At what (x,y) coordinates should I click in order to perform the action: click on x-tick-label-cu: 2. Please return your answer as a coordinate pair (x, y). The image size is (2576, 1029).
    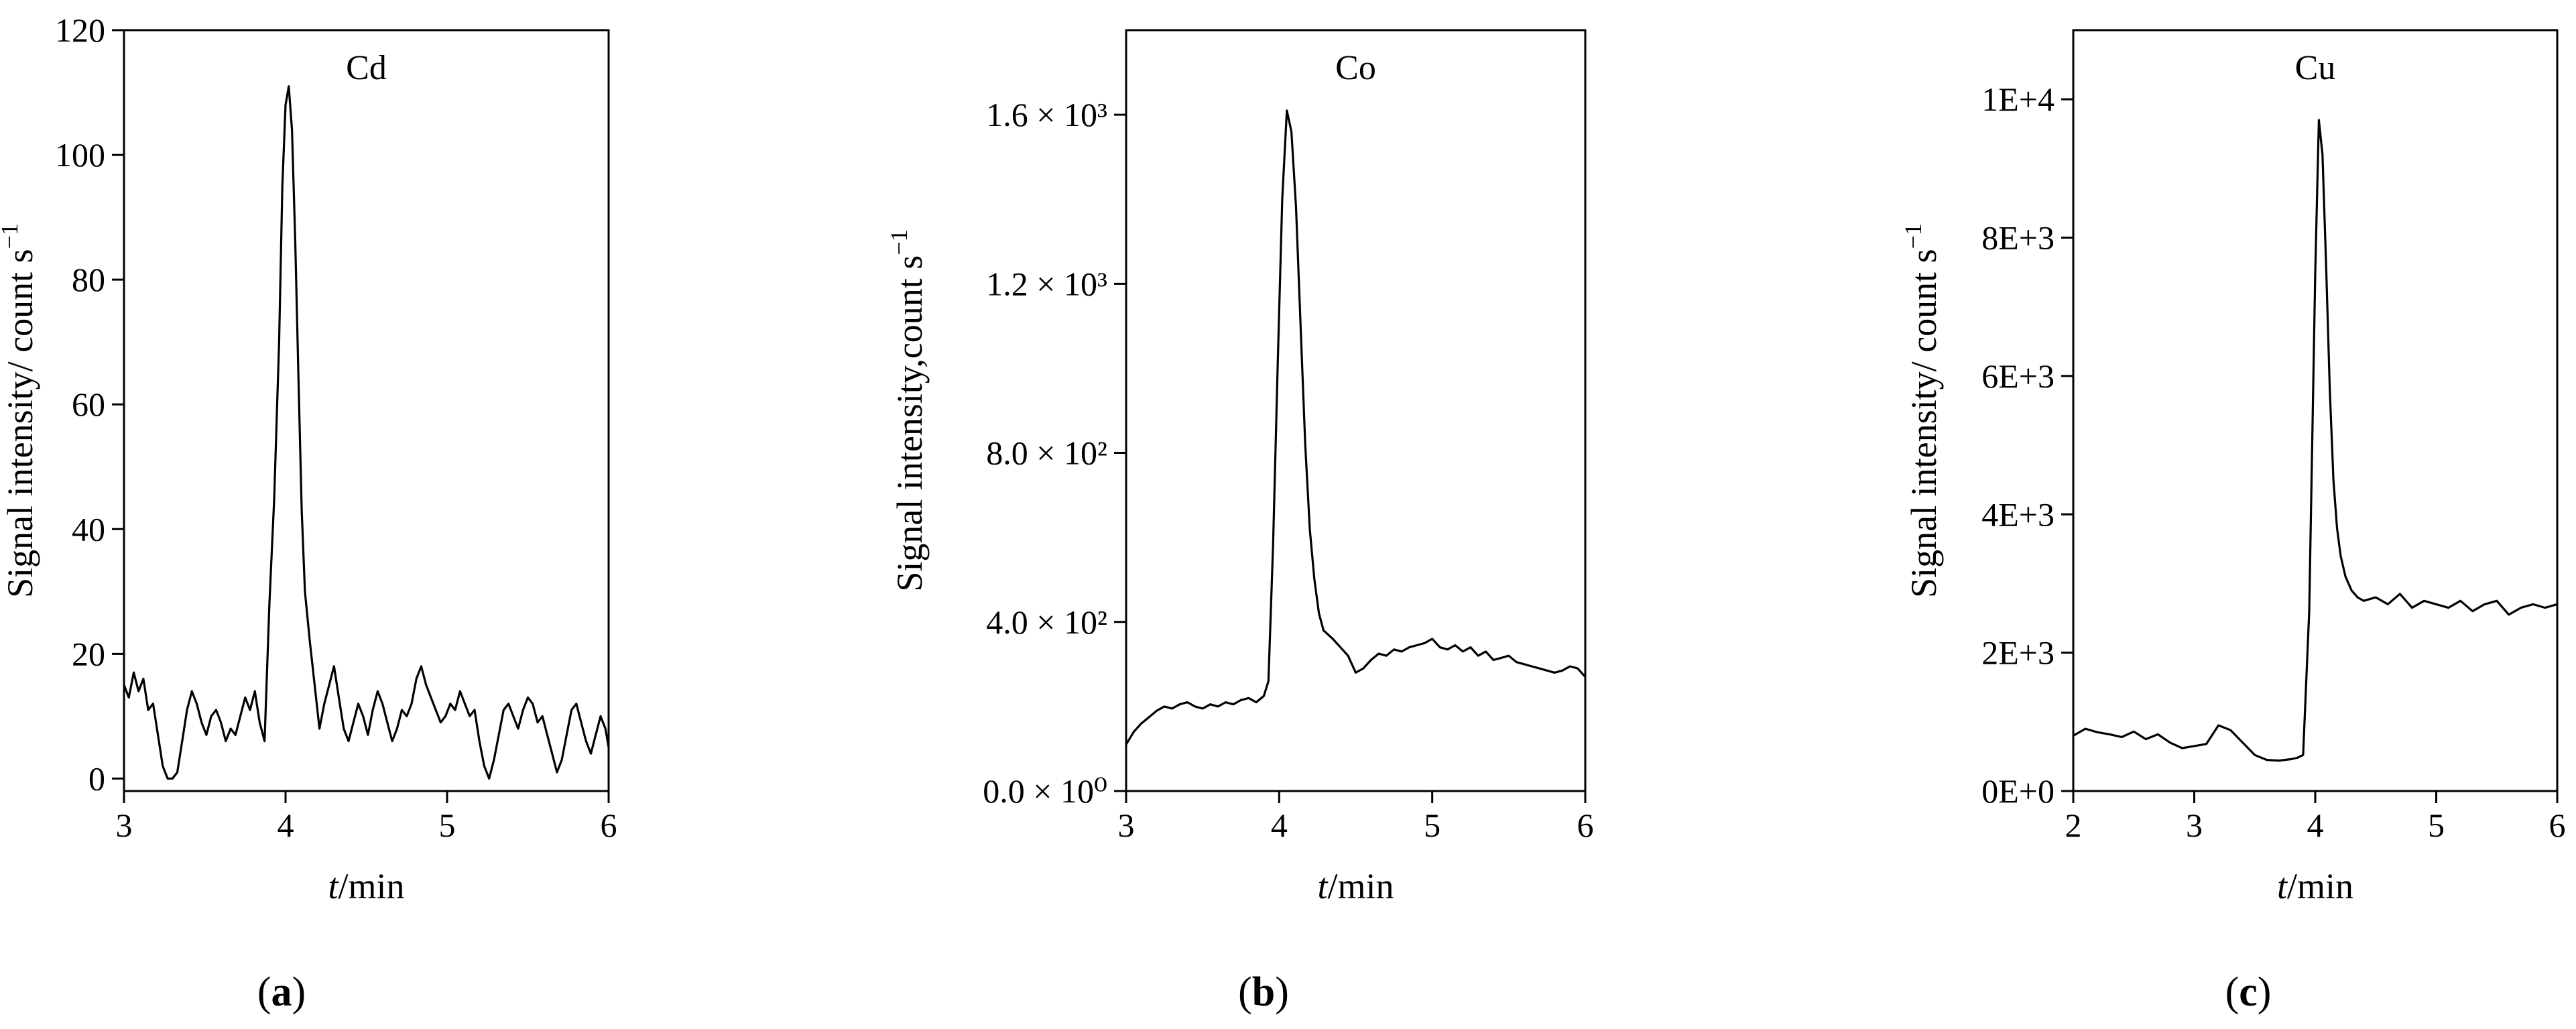
    Looking at the image, I should click on (2073, 825).